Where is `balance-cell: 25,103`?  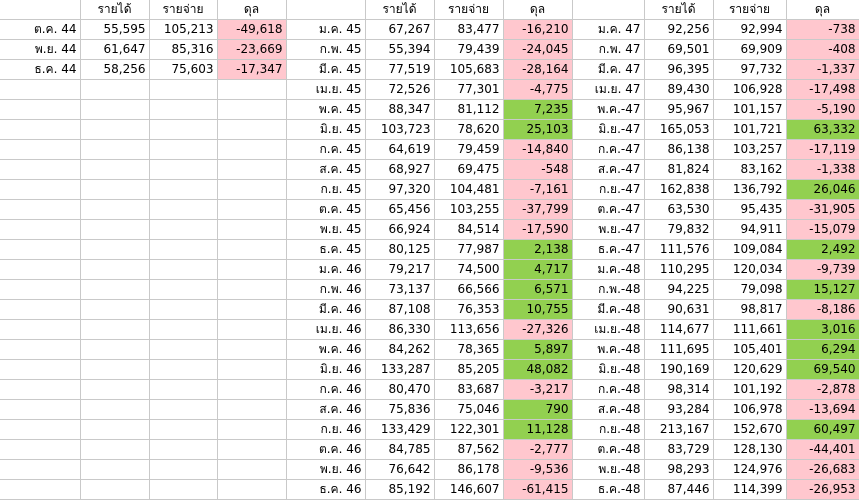
balance-cell: 25,103 is located at coordinates (538, 129).